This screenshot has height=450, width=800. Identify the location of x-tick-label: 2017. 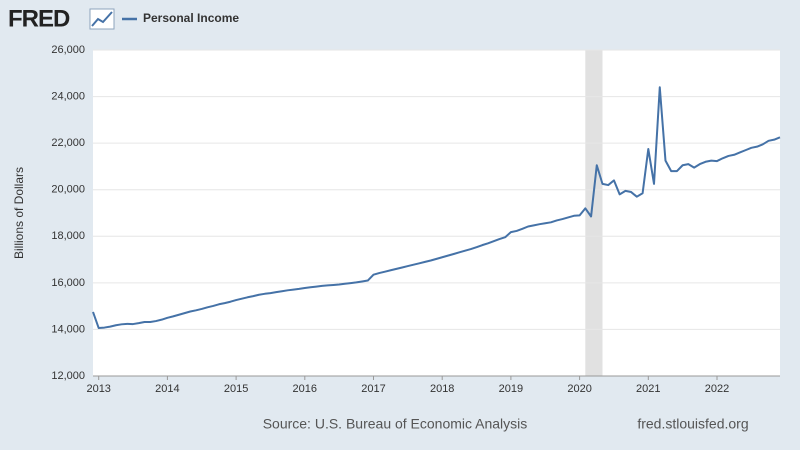
(373, 389).